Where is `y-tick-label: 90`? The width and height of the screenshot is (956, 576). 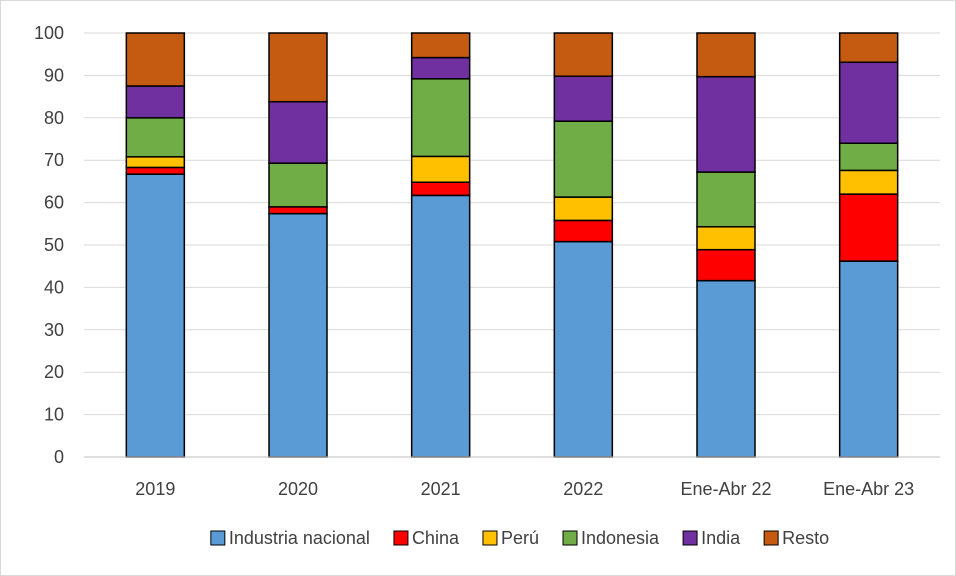 y-tick-label: 90 is located at coordinates (54, 75).